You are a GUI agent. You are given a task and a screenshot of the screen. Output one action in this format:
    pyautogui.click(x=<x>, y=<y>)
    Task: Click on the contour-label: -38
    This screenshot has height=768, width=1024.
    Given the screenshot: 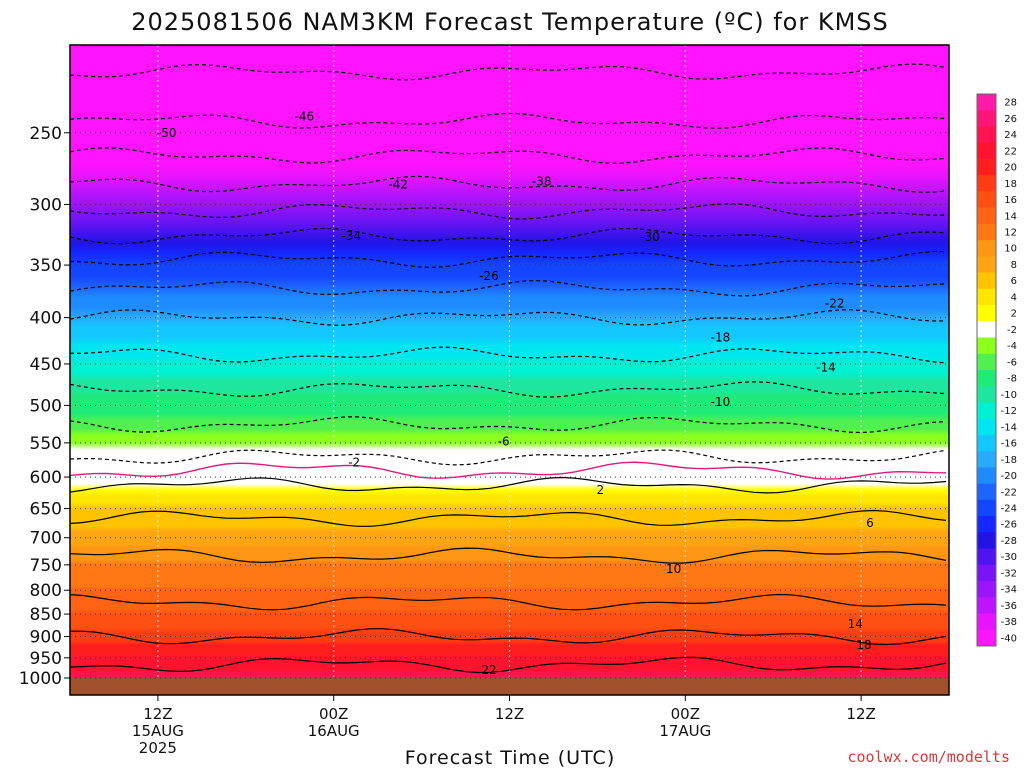 What is the action you would take?
    pyautogui.click(x=542, y=182)
    